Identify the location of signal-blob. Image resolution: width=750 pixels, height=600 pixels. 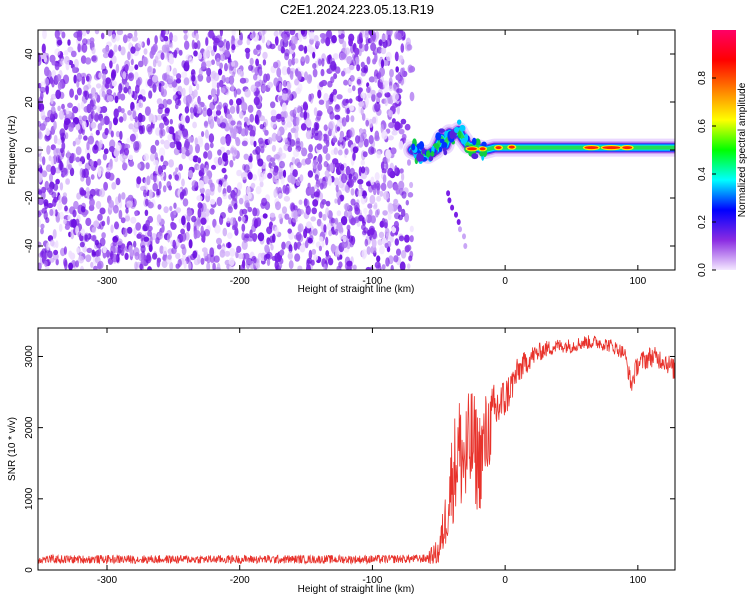
(444, 150).